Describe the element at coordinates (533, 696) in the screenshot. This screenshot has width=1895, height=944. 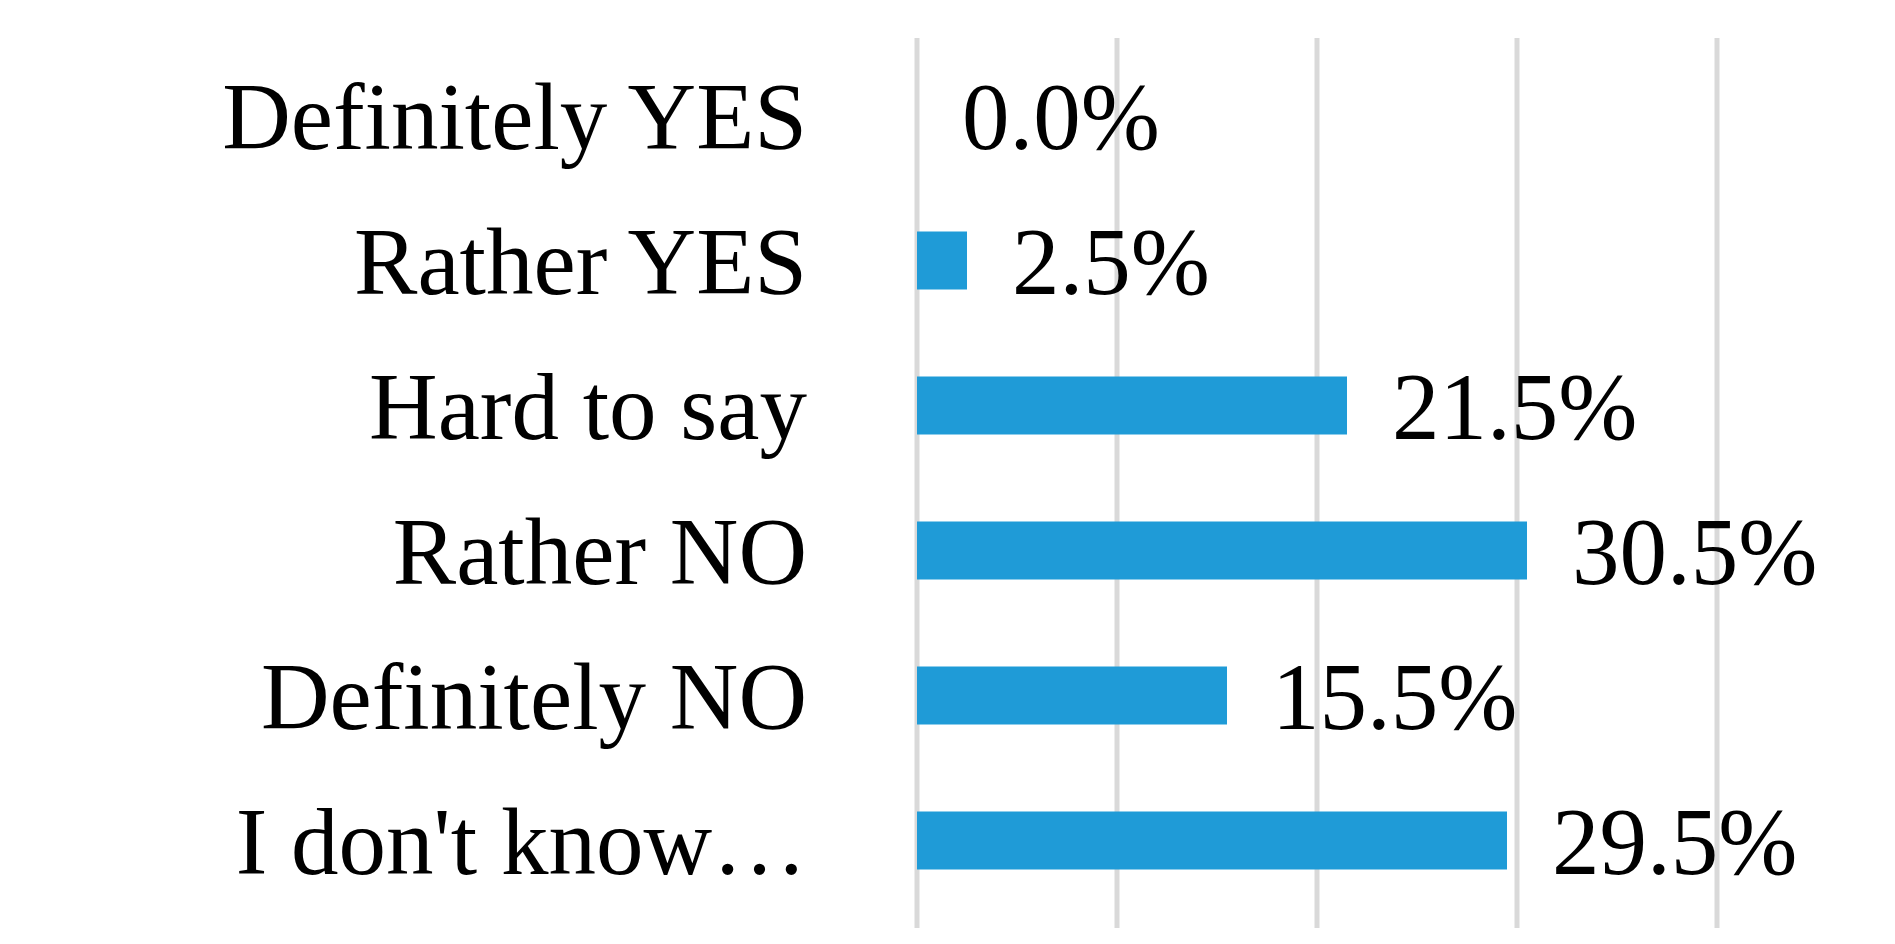
I see `y-tick-label: Definitely NO` at that location.